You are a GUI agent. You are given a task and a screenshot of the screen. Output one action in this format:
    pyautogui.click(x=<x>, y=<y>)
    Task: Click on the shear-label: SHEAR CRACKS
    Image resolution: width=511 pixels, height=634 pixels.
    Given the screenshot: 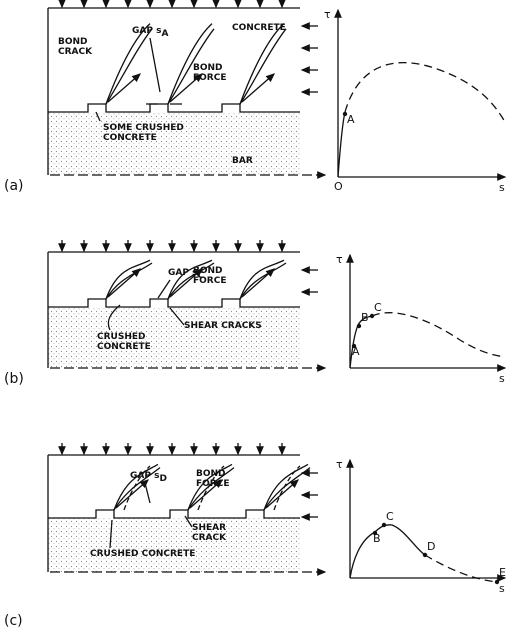 What is the action you would take?
    pyautogui.click(x=223, y=326)
    